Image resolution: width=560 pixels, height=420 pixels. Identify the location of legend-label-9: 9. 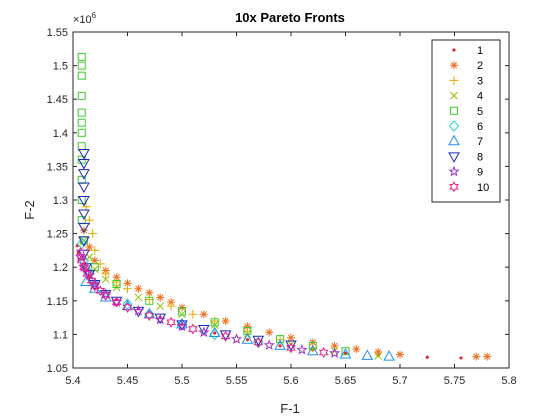
(480, 173).